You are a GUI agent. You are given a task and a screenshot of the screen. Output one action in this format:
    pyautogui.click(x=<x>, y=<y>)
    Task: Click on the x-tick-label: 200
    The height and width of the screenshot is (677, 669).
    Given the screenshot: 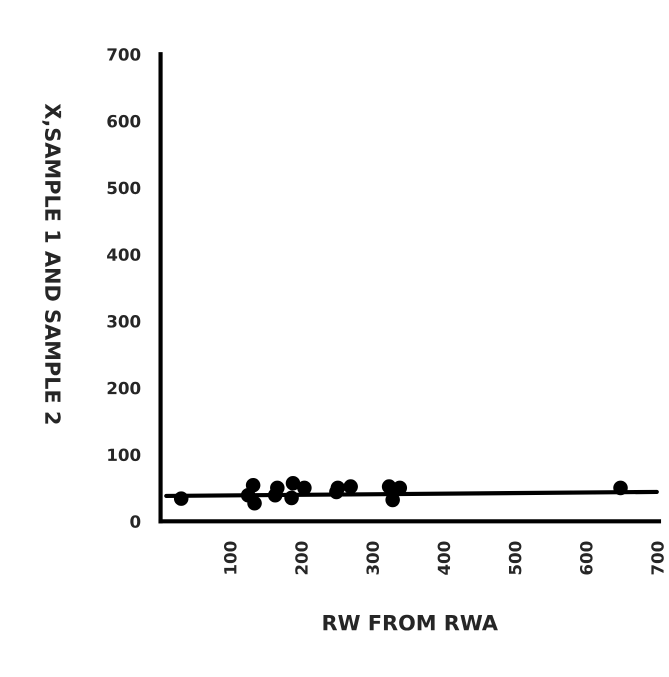 What is the action you would take?
    pyautogui.click(x=301, y=558)
    